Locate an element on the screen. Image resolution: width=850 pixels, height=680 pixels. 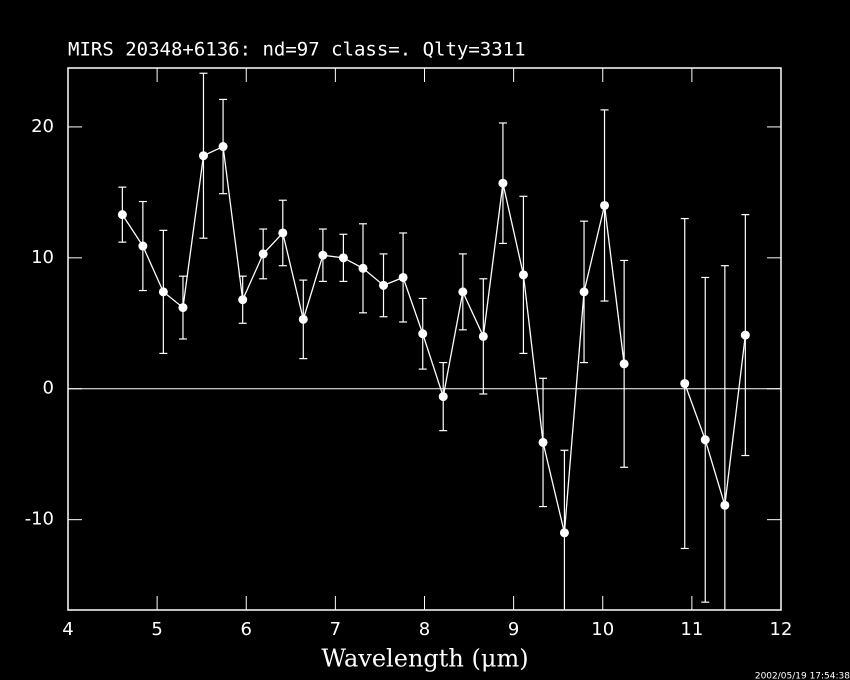
y-tick-label: 0 is located at coordinates (48, 388).